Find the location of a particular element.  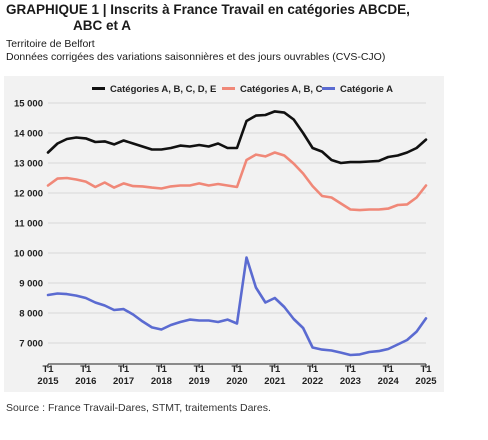

x-tick-label-year: 2025 is located at coordinates (426, 381).